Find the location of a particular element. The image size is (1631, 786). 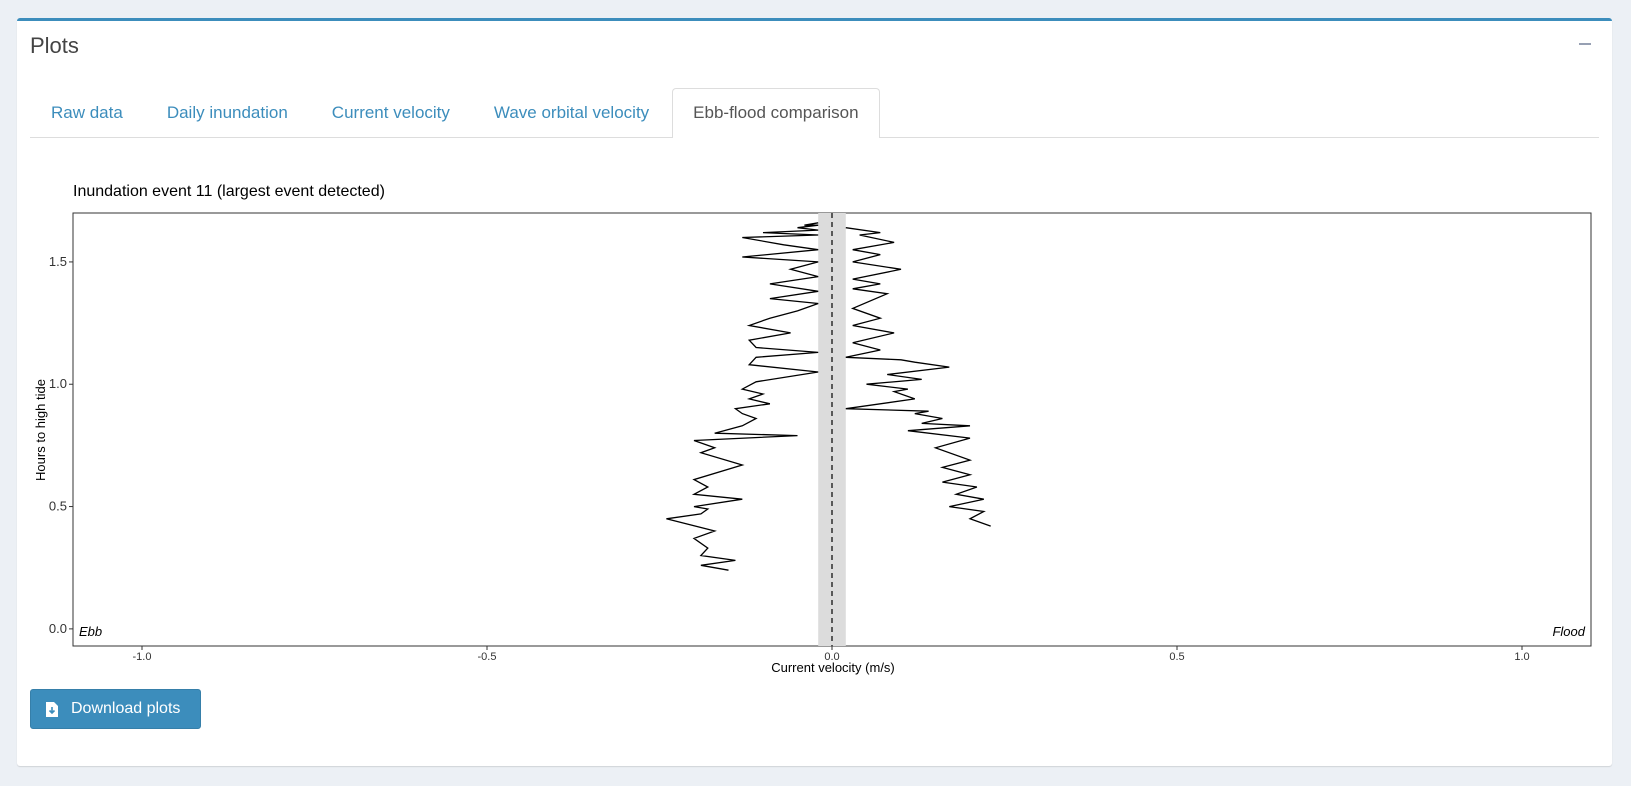

y-tick-label: 0.5 is located at coordinates (58, 506).